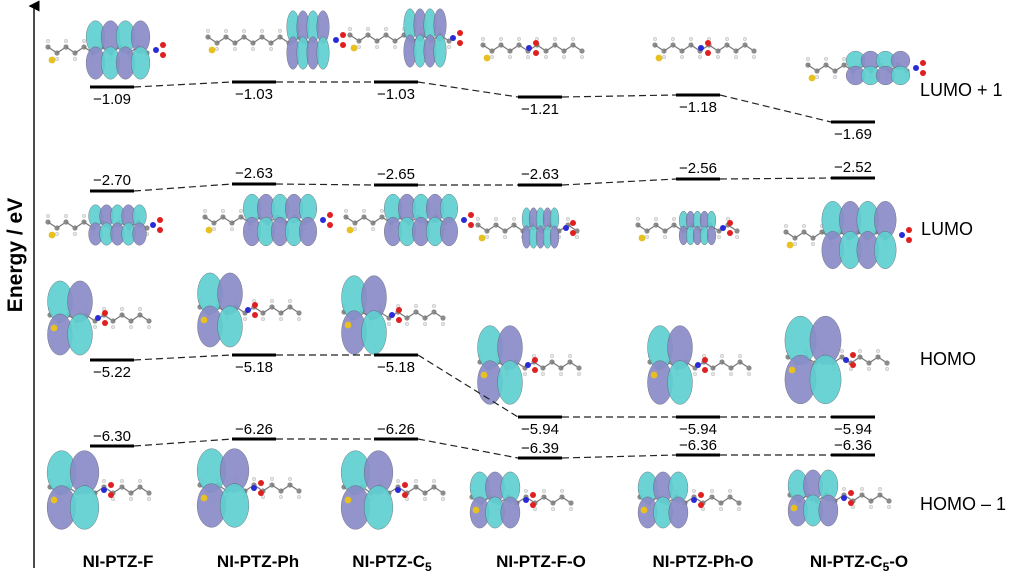 The width and height of the screenshot is (1024, 581). I want to click on energy-value-lumo1: −1.69, so click(853, 134).